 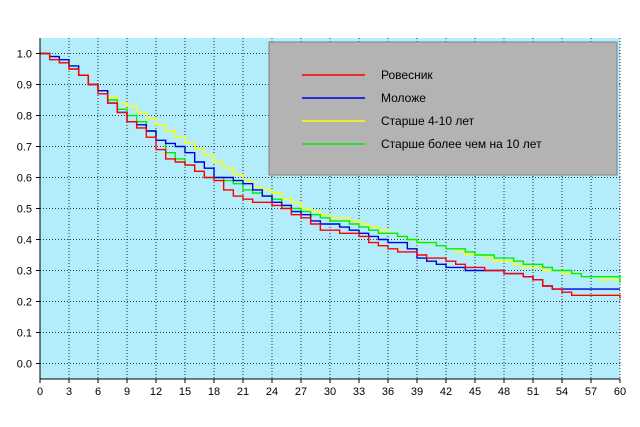 What do you see at coordinates (388, 392) in the screenshot?
I see `x-tick-label: 36` at bounding box center [388, 392].